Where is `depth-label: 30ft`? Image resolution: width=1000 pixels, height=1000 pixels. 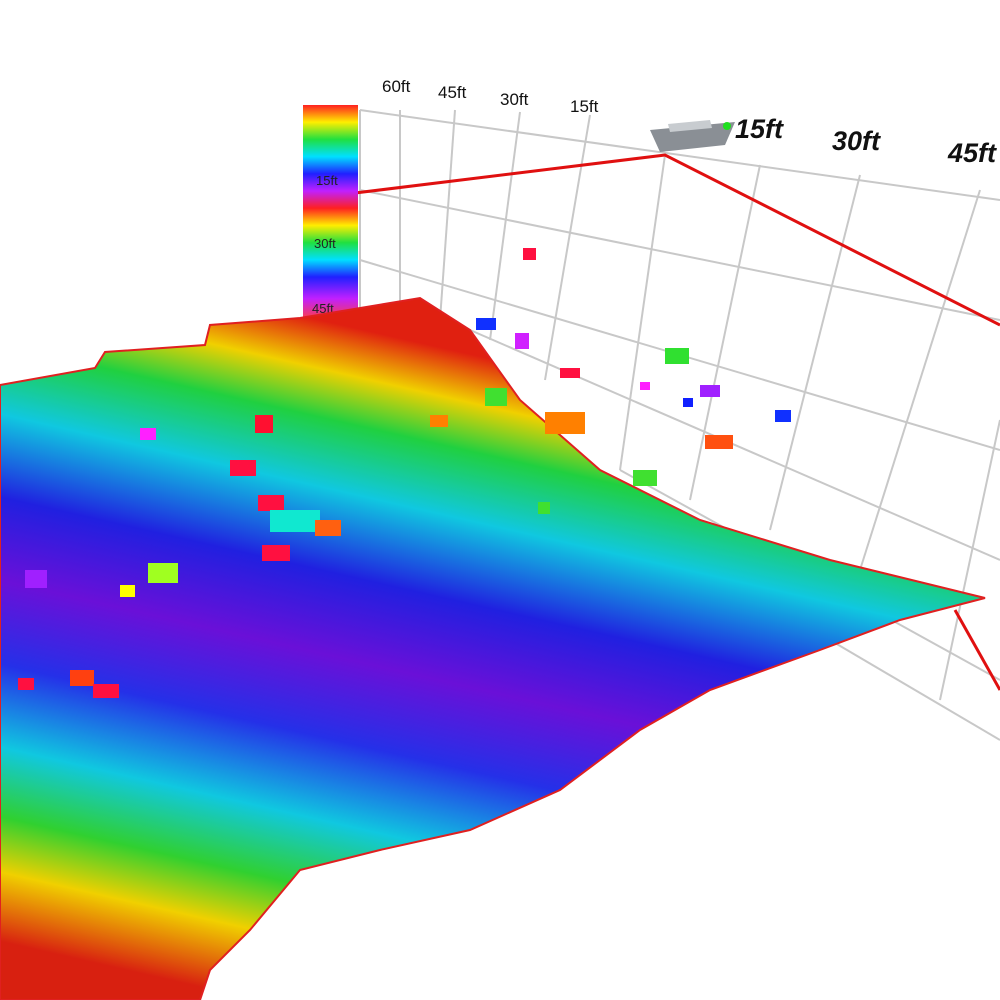
depth-label: 30ft is located at coordinates (325, 243).